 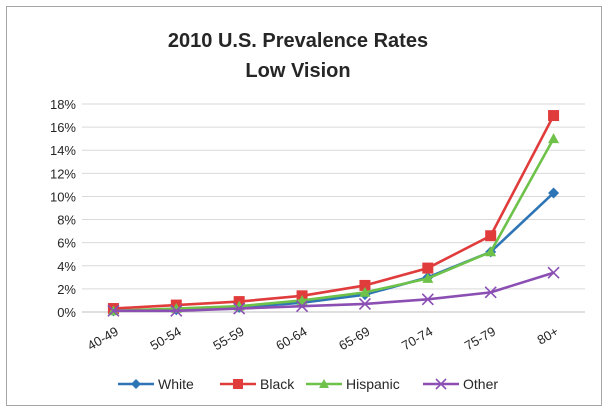 I want to click on legend: White Black Hispanic Other, so click(x=308, y=384).